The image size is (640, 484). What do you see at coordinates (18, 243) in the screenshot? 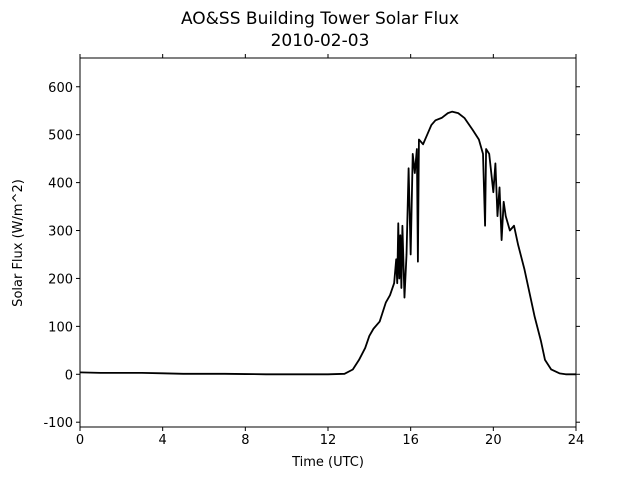
I see `y-axis-label: Solar Flux (W/m^2)` at bounding box center [18, 243].